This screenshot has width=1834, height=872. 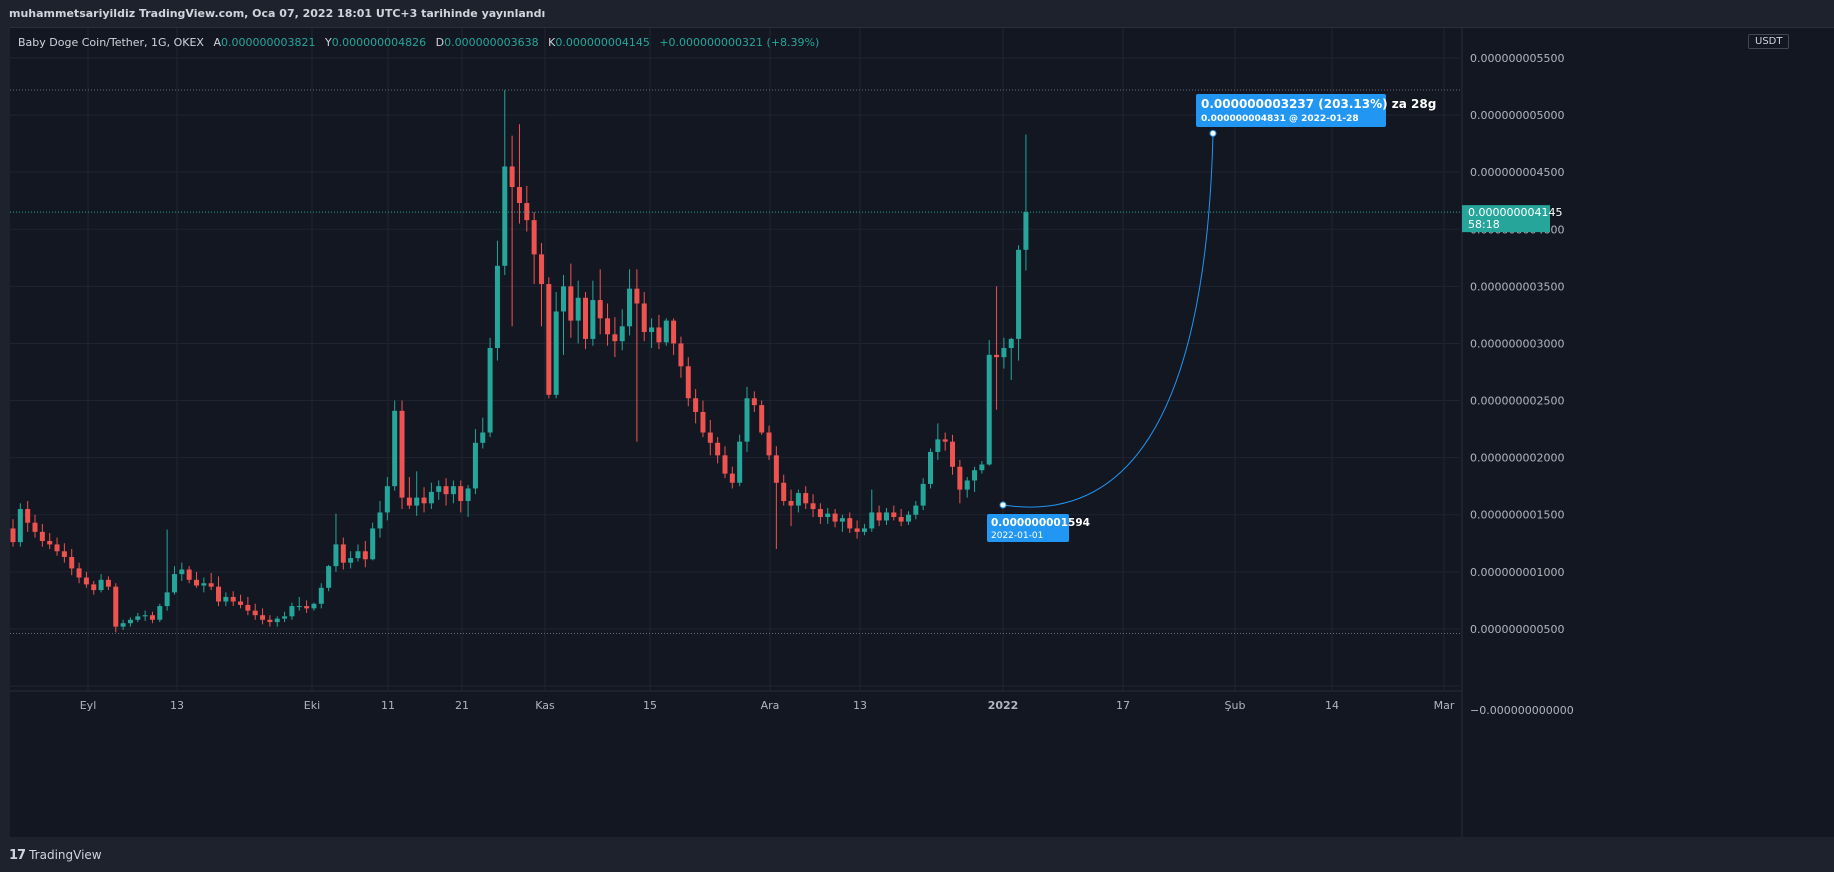 I want to click on time-axis-label: Şub, so click(x=1235, y=705).